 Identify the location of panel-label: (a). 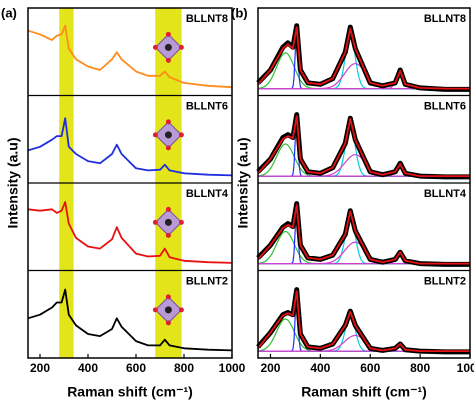
(9, 12).